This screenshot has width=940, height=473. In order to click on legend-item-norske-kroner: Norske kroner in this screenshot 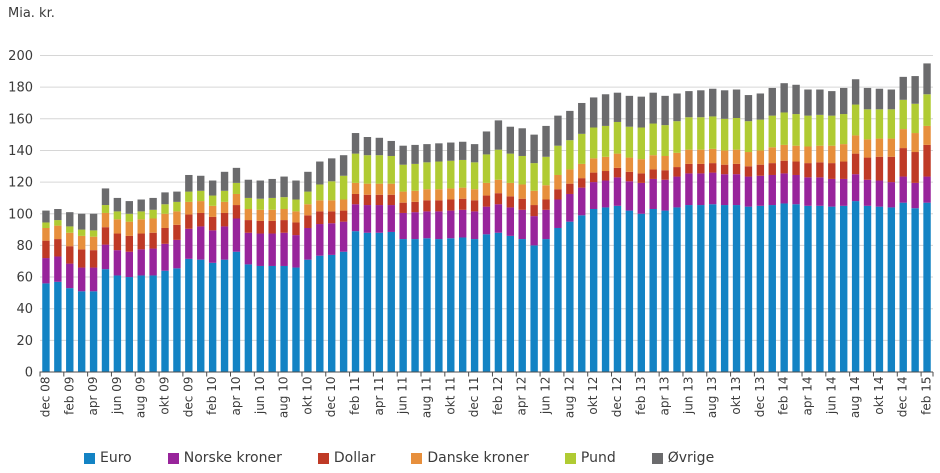, I will do `click(224, 458)`.